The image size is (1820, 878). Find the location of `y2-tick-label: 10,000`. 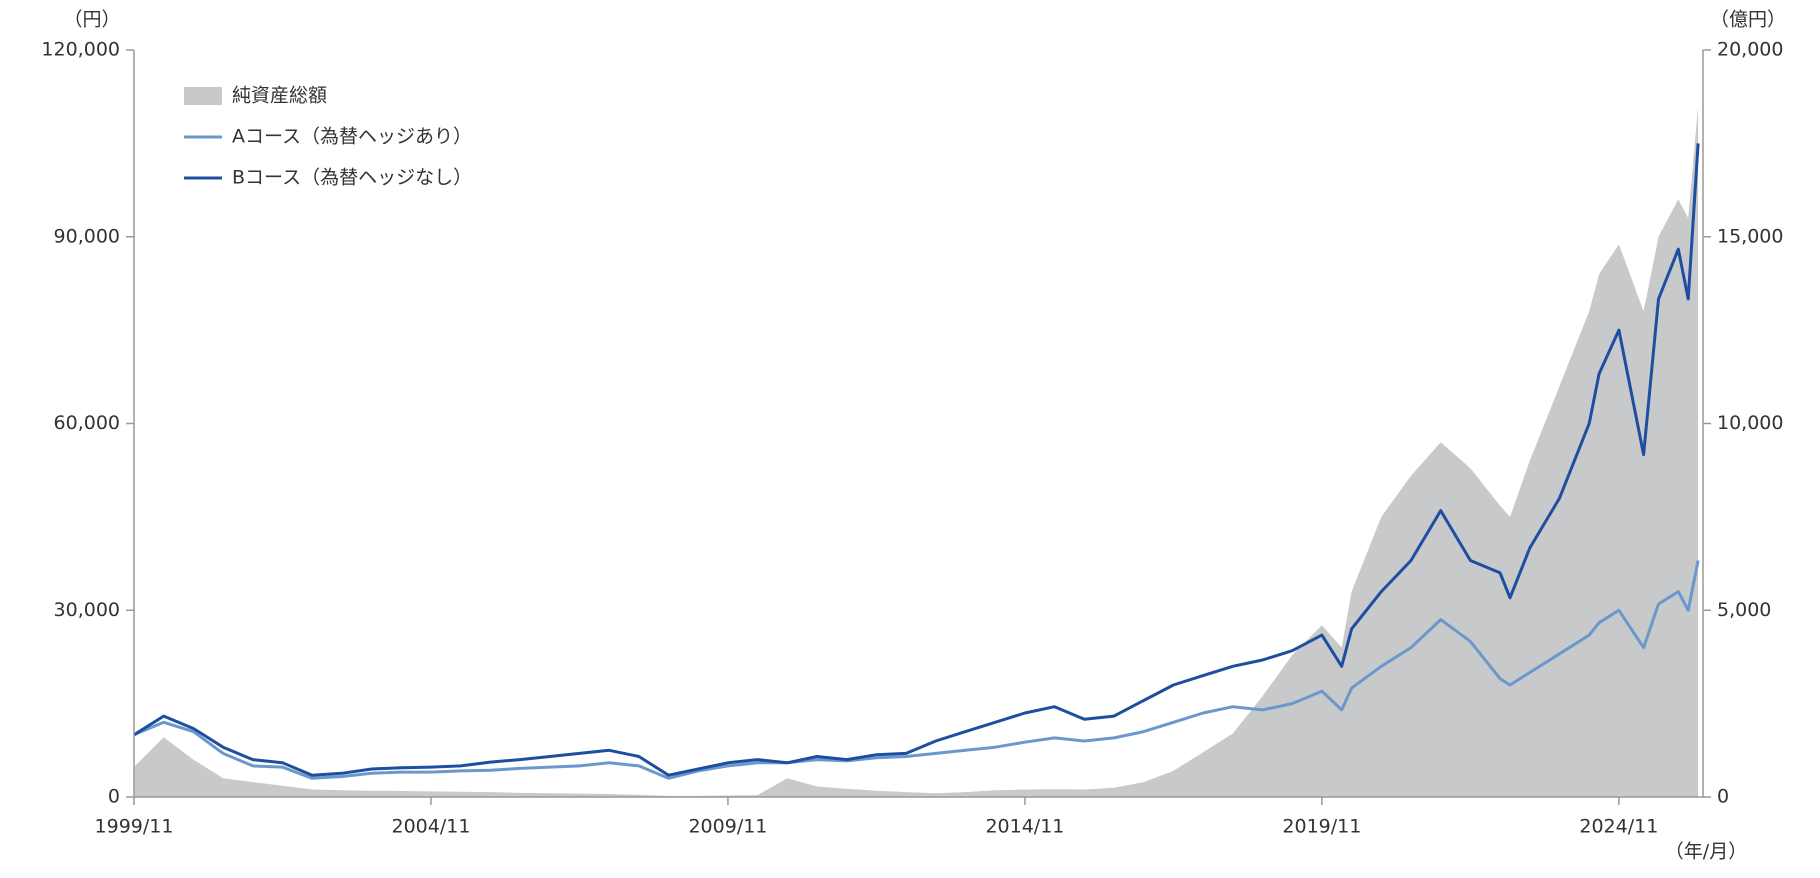

y2-tick-label: 10,000 is located at coordinates (1750, 423).